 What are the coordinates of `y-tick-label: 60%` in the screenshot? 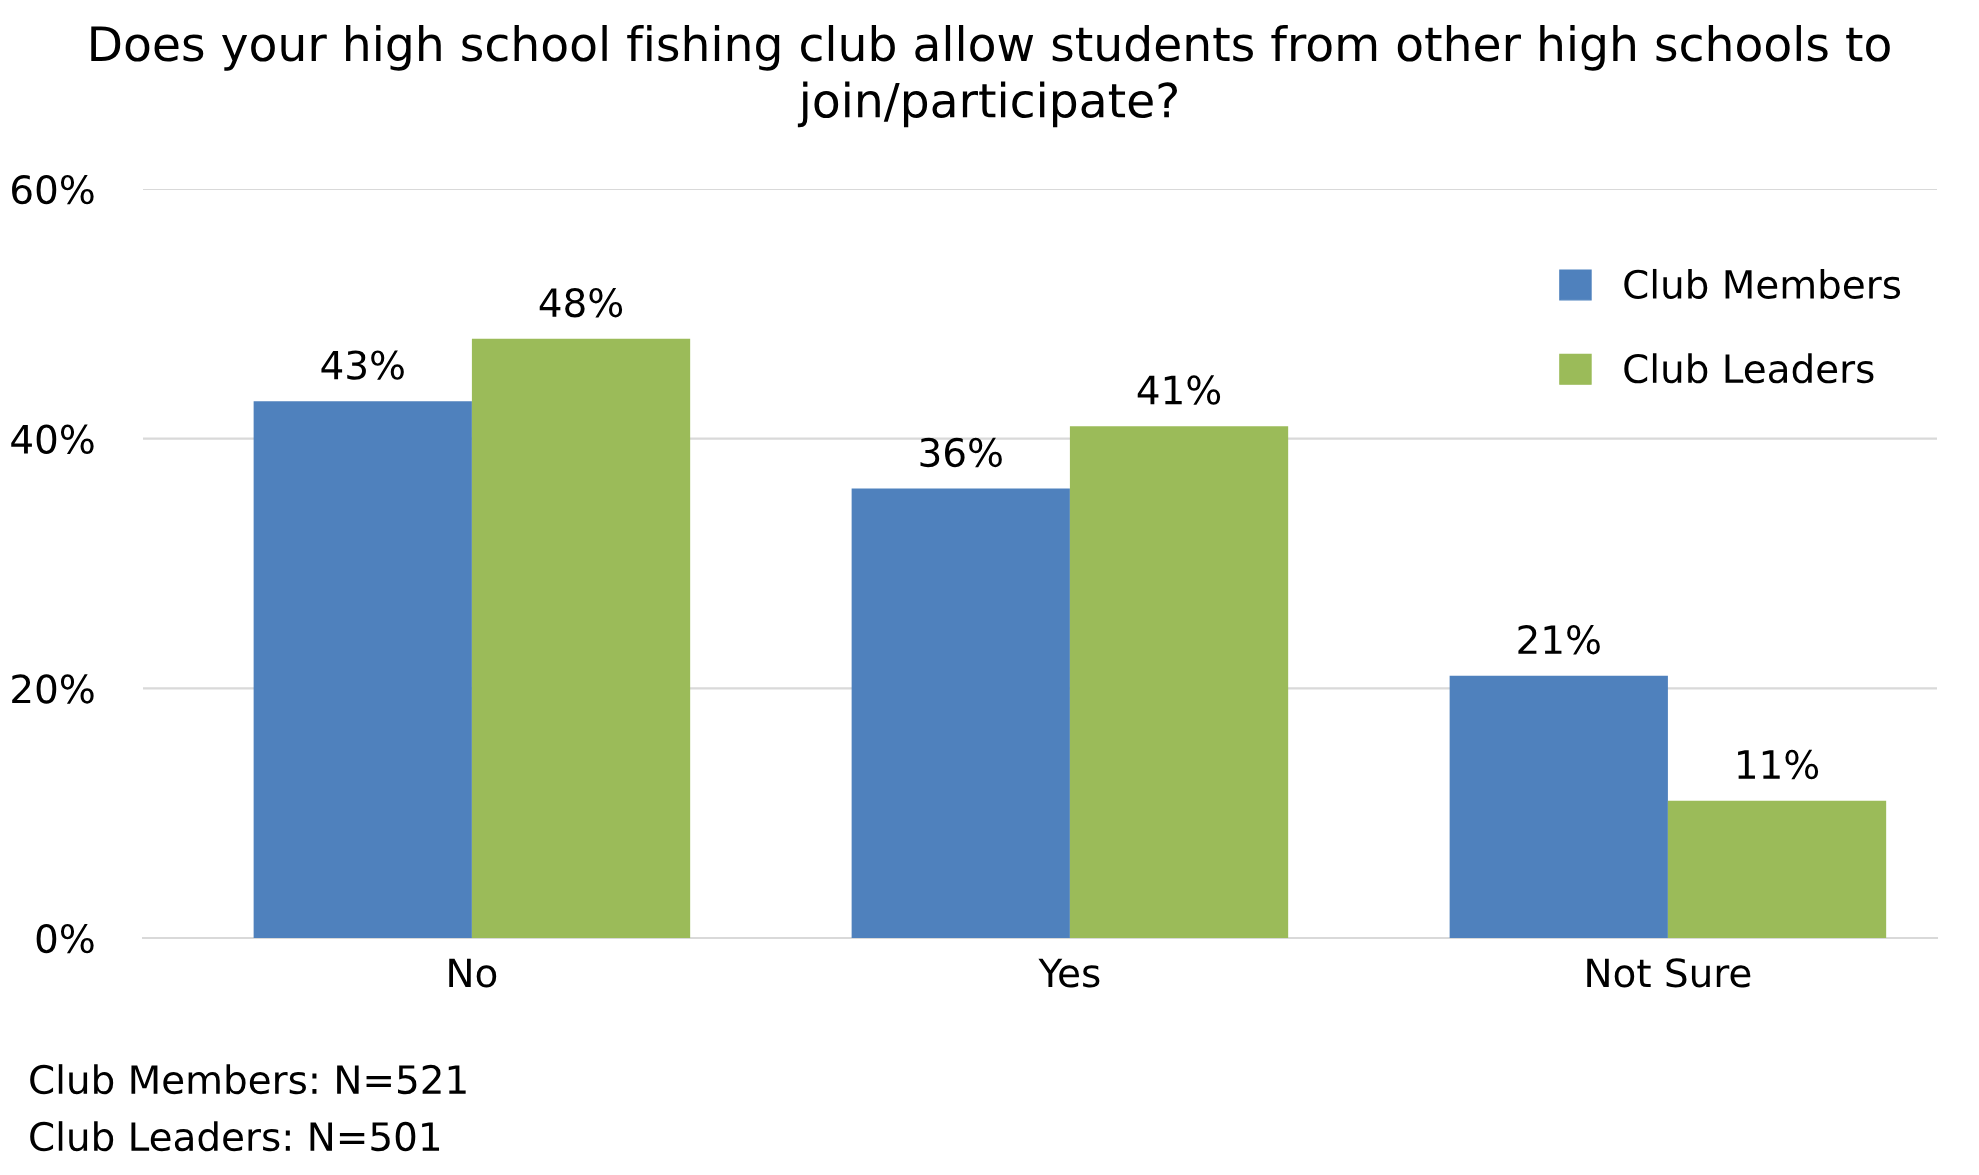 It's located at (53, 189).